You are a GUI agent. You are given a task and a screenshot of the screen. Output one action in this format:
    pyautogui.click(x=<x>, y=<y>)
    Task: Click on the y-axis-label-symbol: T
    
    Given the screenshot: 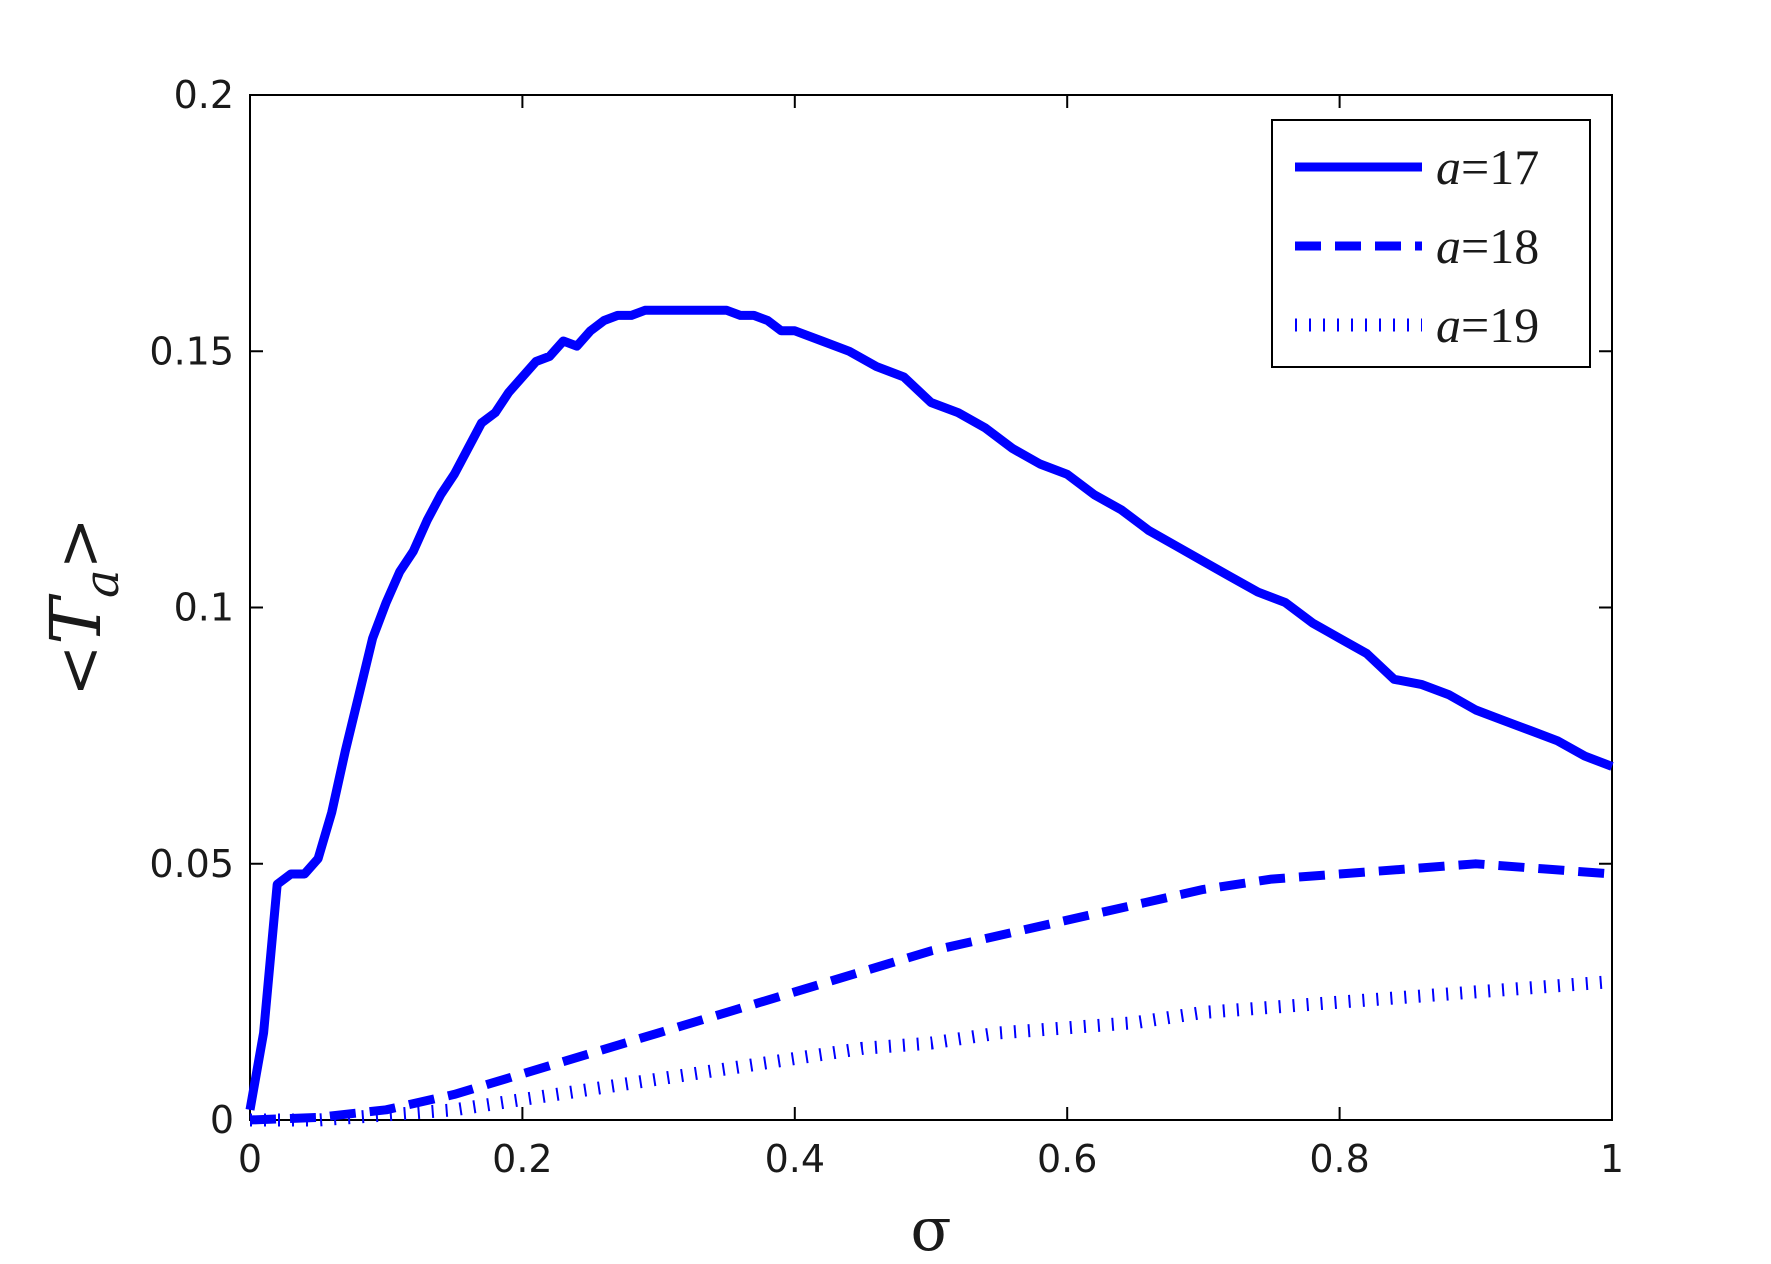 What is the action you would take?
    pyautogui.click(x=76, y=619)
    